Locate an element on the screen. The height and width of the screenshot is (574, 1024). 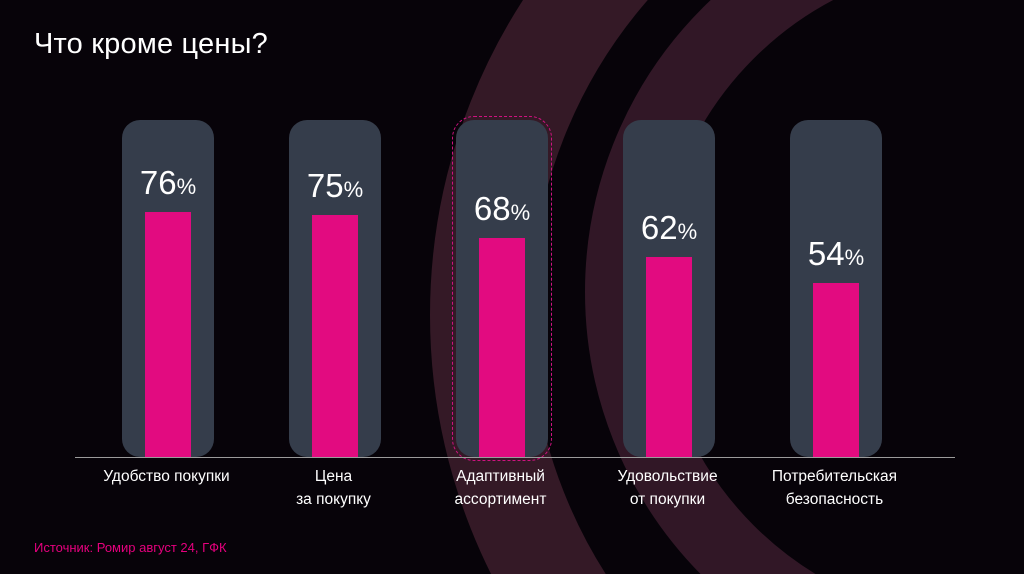
bar-value-label: 75% is located at coordinates (335, 186).